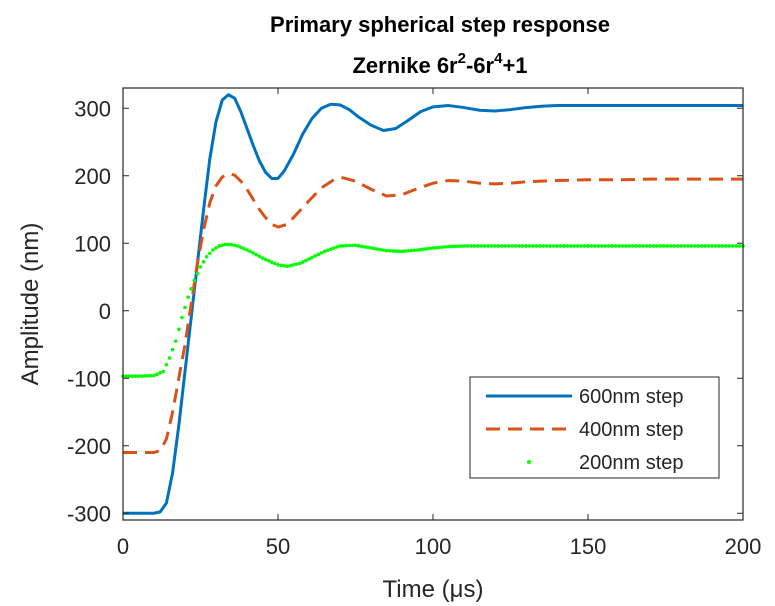 The height and width of the screenshot is (606, 775). Describe the element at coordinates (405, 65) in the screenshot. I see `subtitle-prefix: Zernike 6r` at that location.